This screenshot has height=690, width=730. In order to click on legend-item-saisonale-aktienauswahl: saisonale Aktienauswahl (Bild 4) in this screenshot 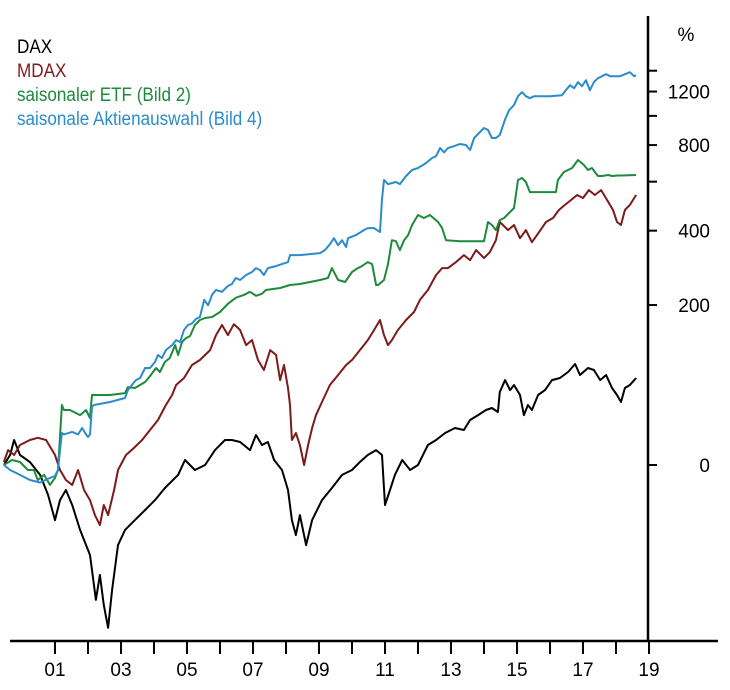, I will do `click(140, 119)`.